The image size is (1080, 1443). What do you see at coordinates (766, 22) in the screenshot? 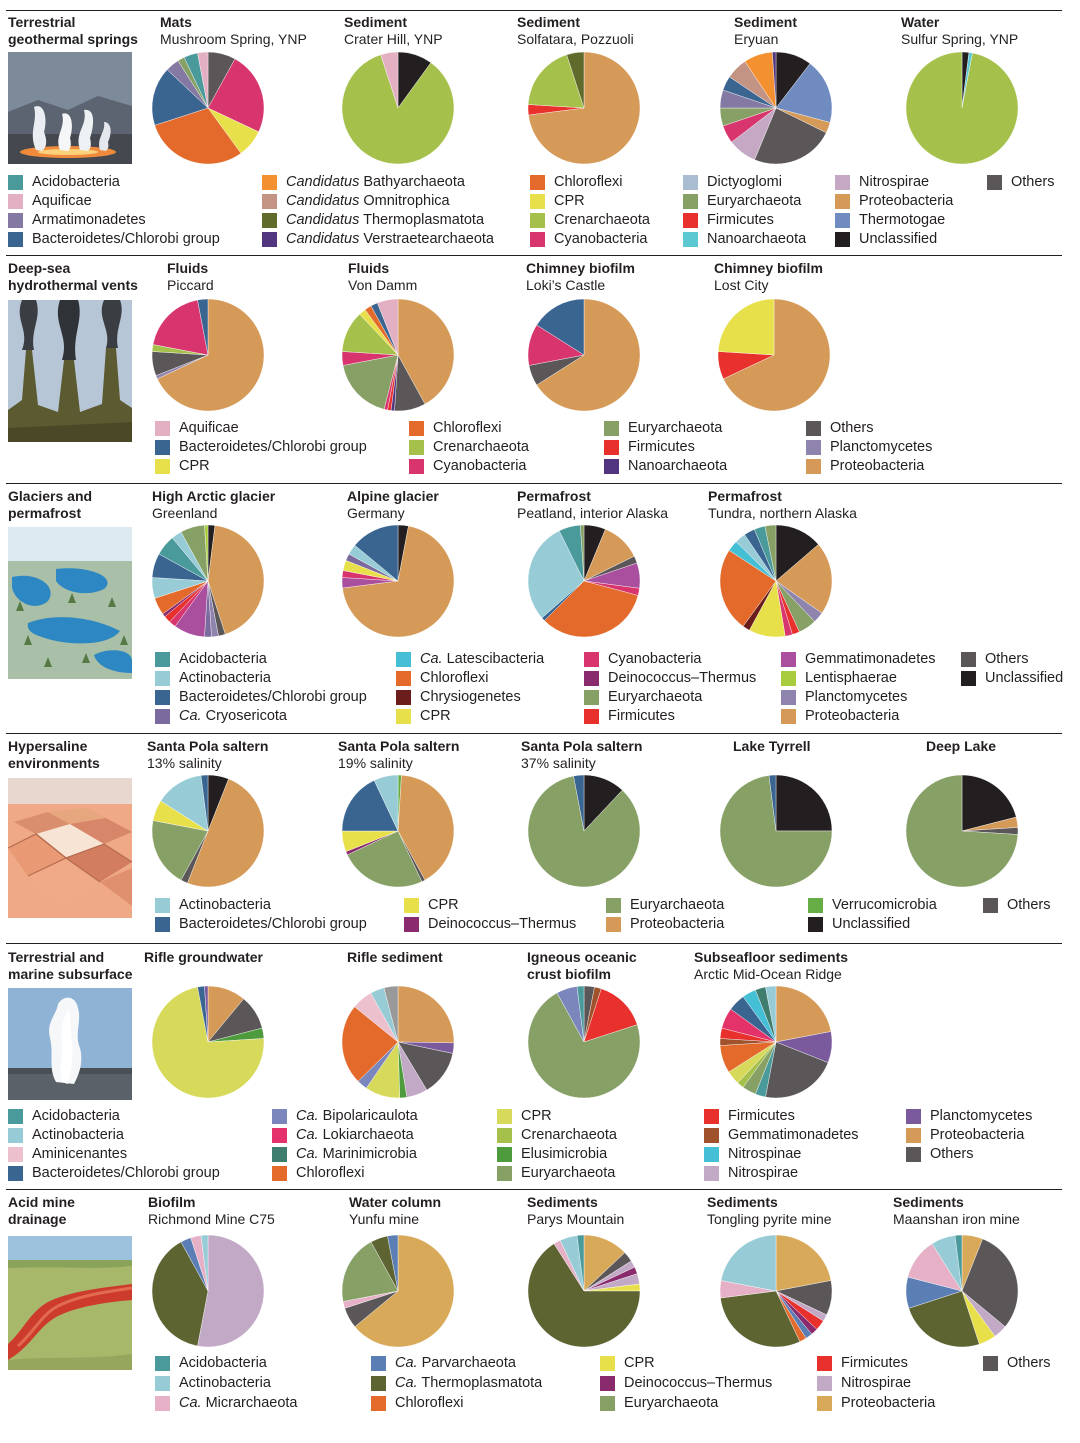
I see `chart-title: Sediment` at bounding box center [766, 22].